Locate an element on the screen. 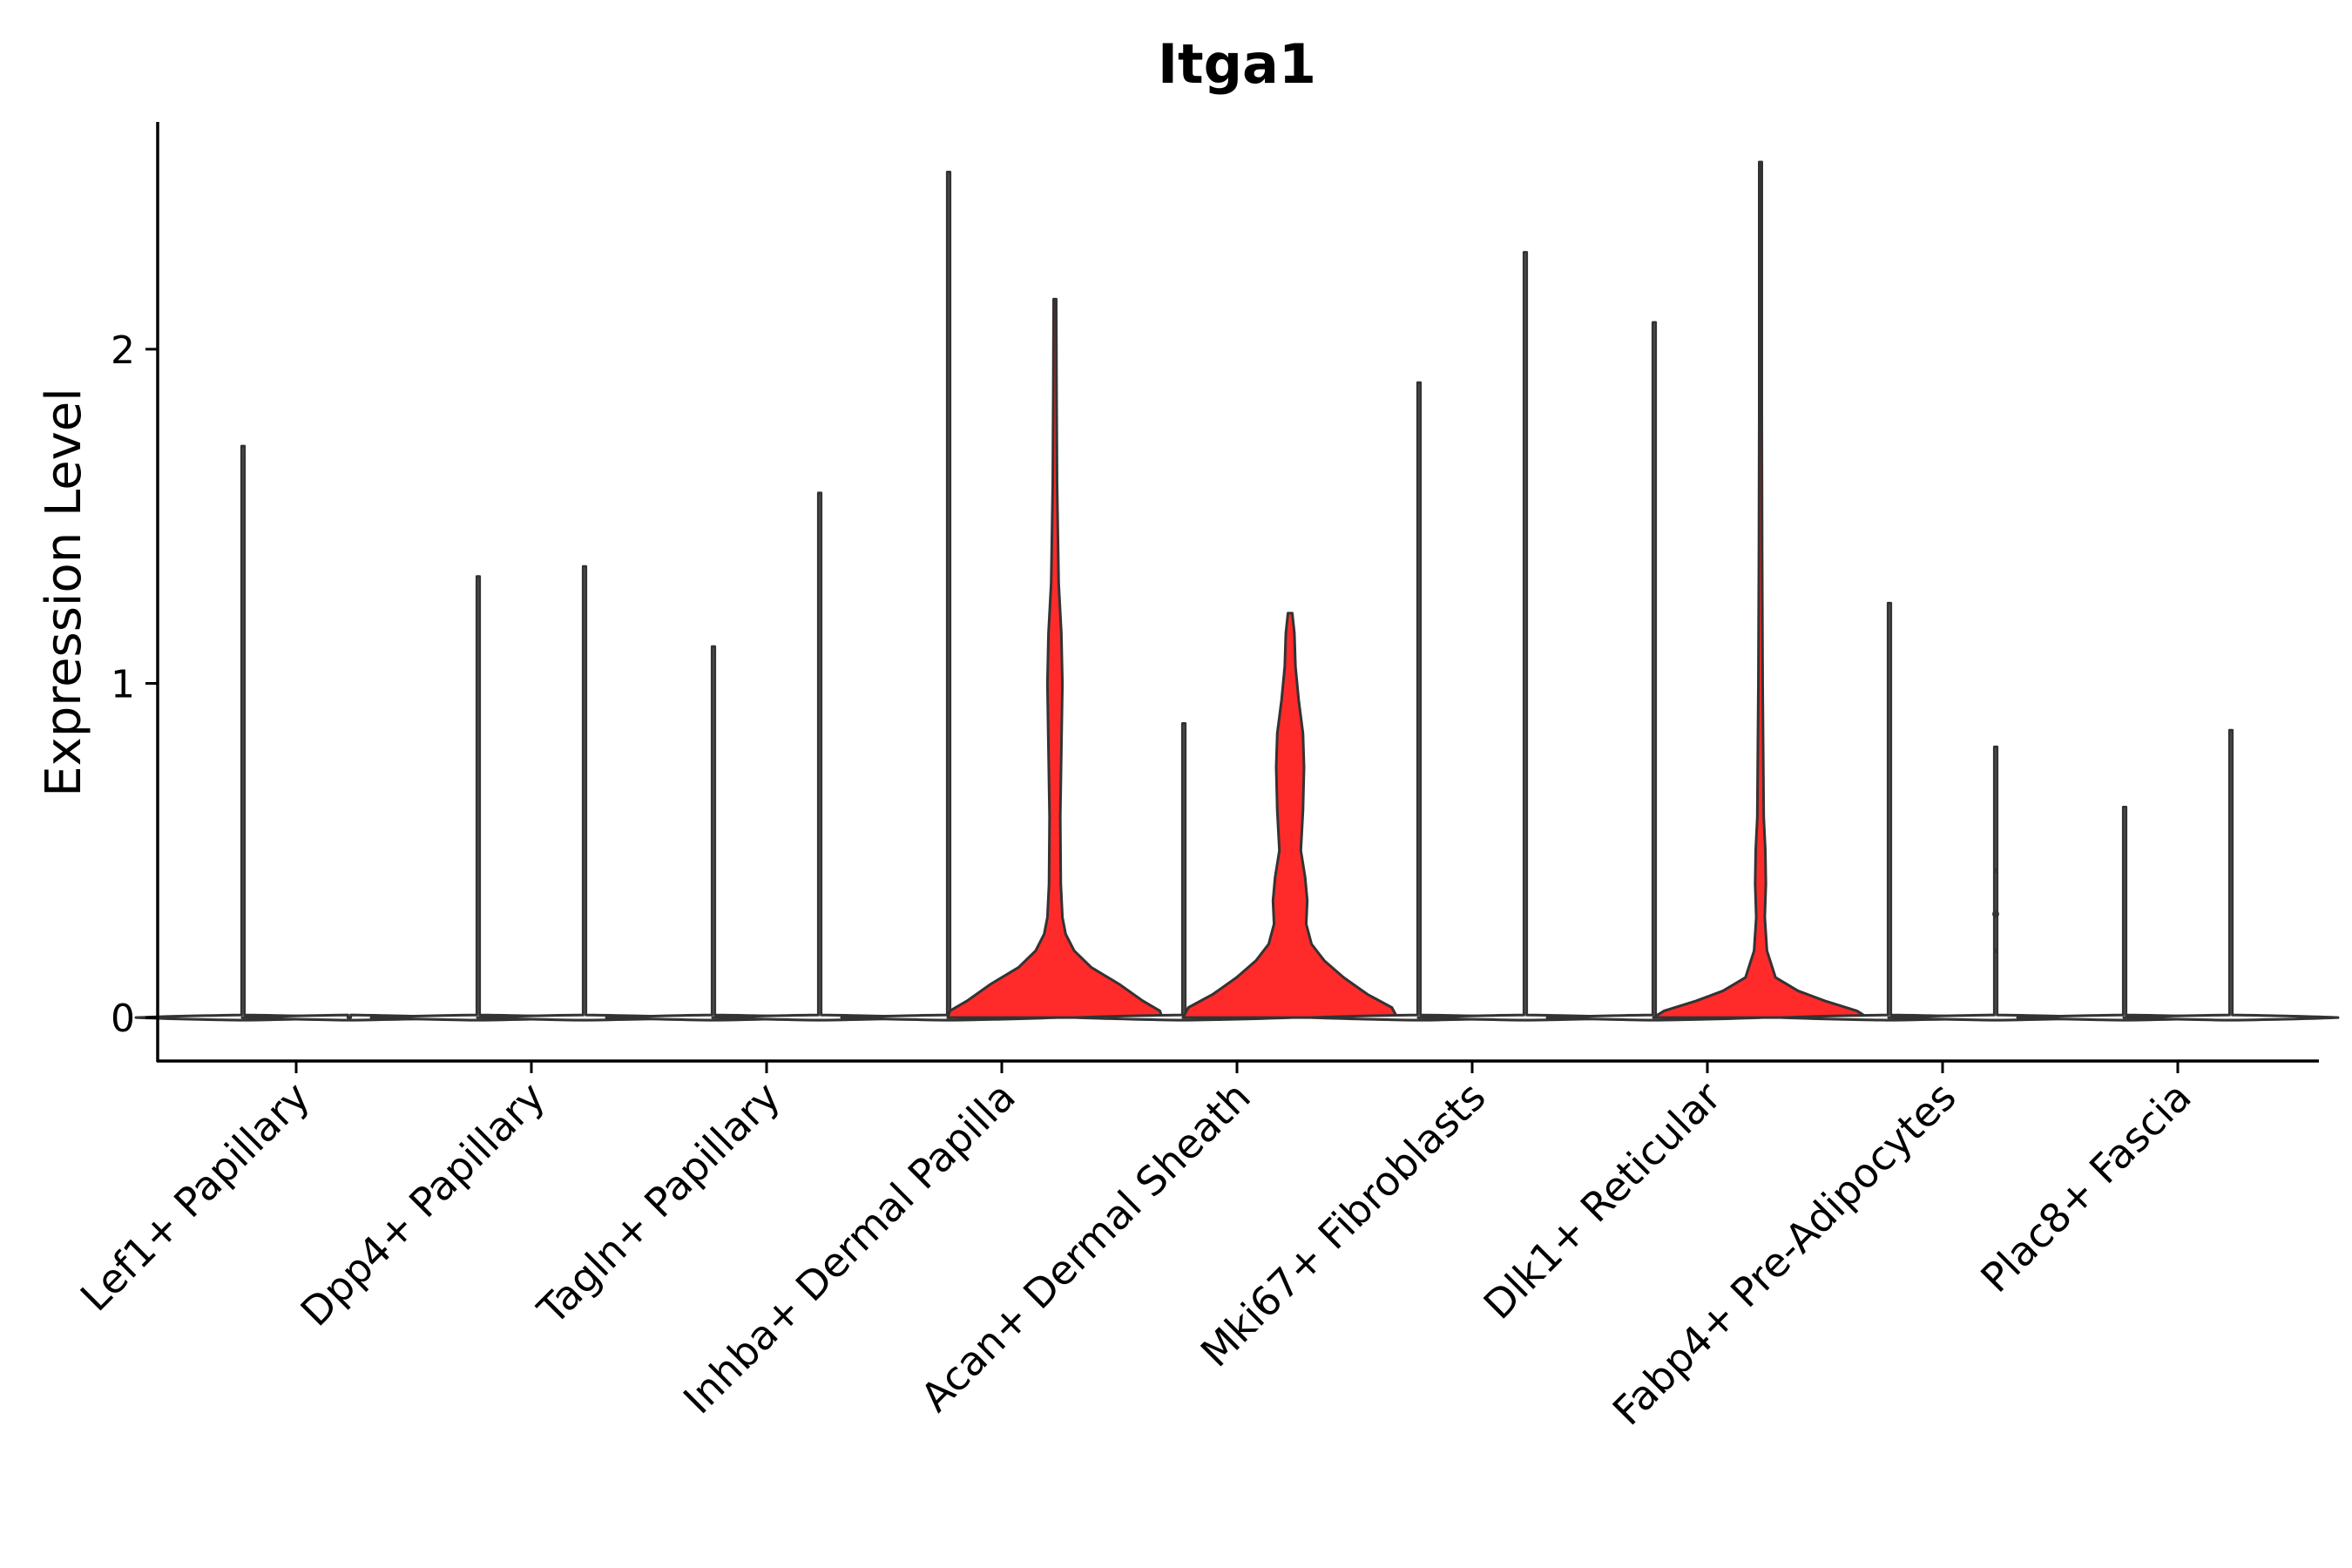 This screenshot has width=2352, height=1568. quartile-point-fabp4-upper is located at coordinates (1995, 870).